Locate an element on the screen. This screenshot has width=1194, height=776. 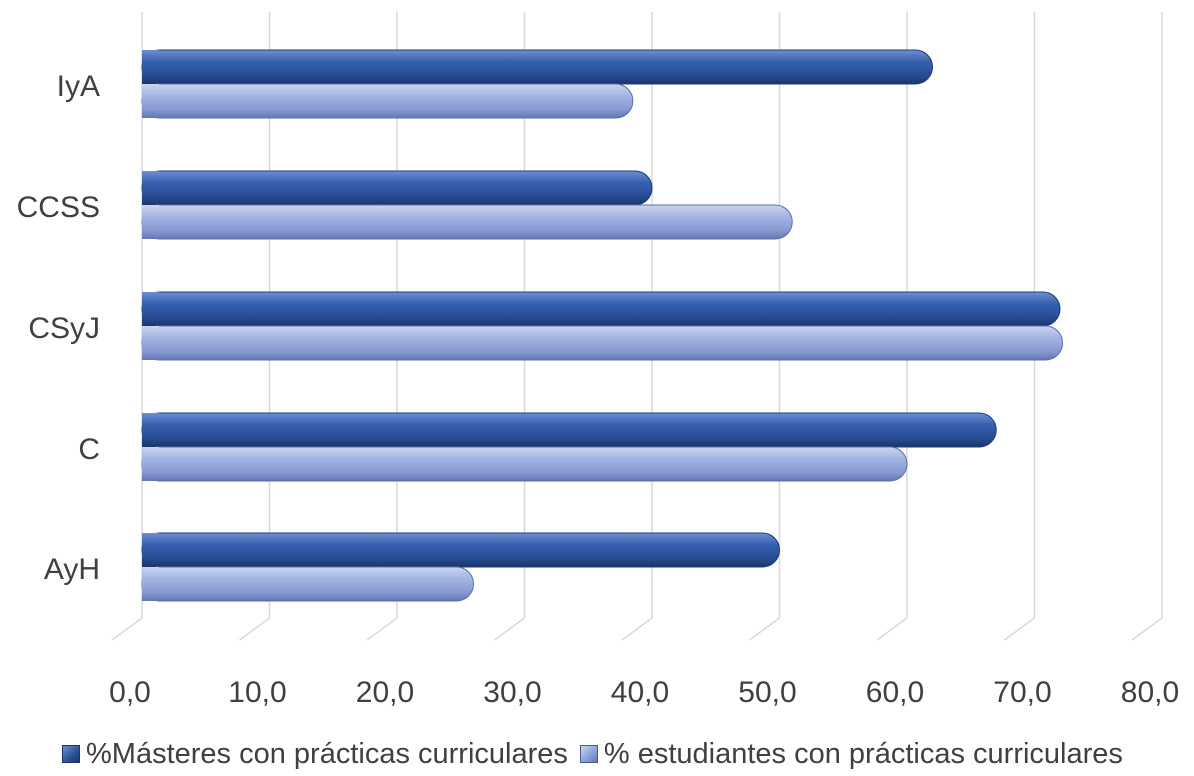
x-tick-label: 60,0 is located at coordinates (895, 692).